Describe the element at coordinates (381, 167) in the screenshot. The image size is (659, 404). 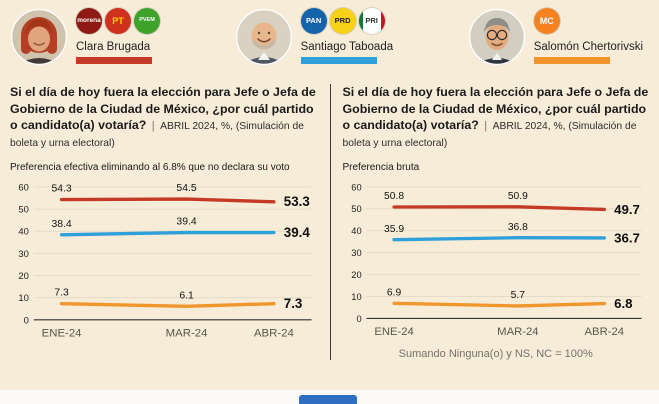
I see `chart-subtitle-right: Preferencia bruta` at that location.